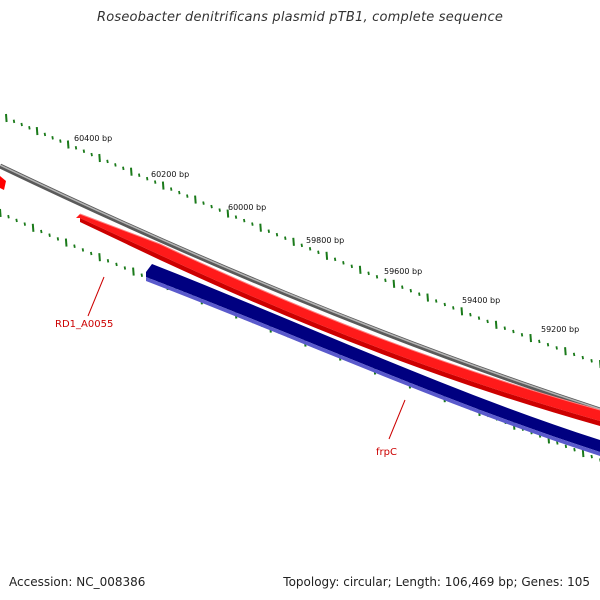 The width and height of the screenshot is (600, 600). I want to click on frpc-connector, so click(397, 419).